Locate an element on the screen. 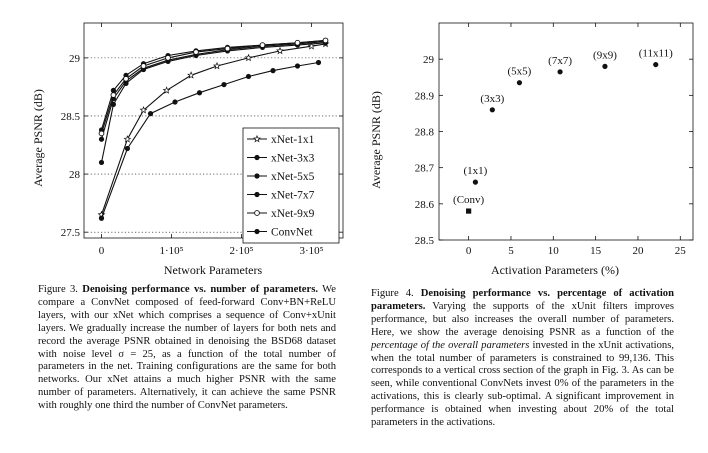 This screenshot has height=453, width=708. figure3-line-xnet-9x9 is located at coordinates (213, 86).